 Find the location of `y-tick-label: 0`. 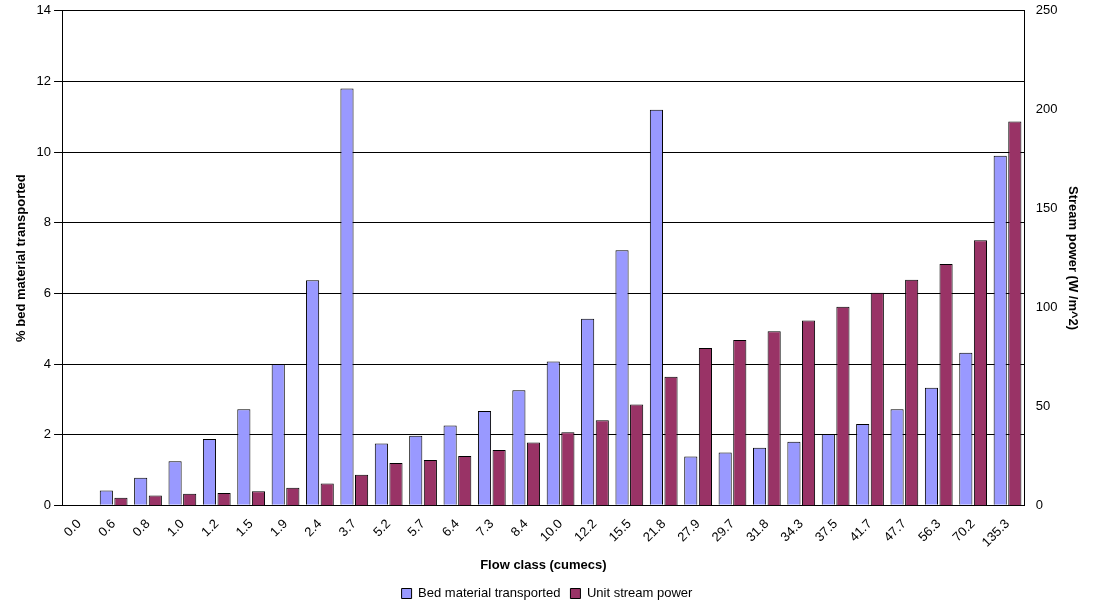

y-tick-label: 0 is located at coordinates (47, 504).